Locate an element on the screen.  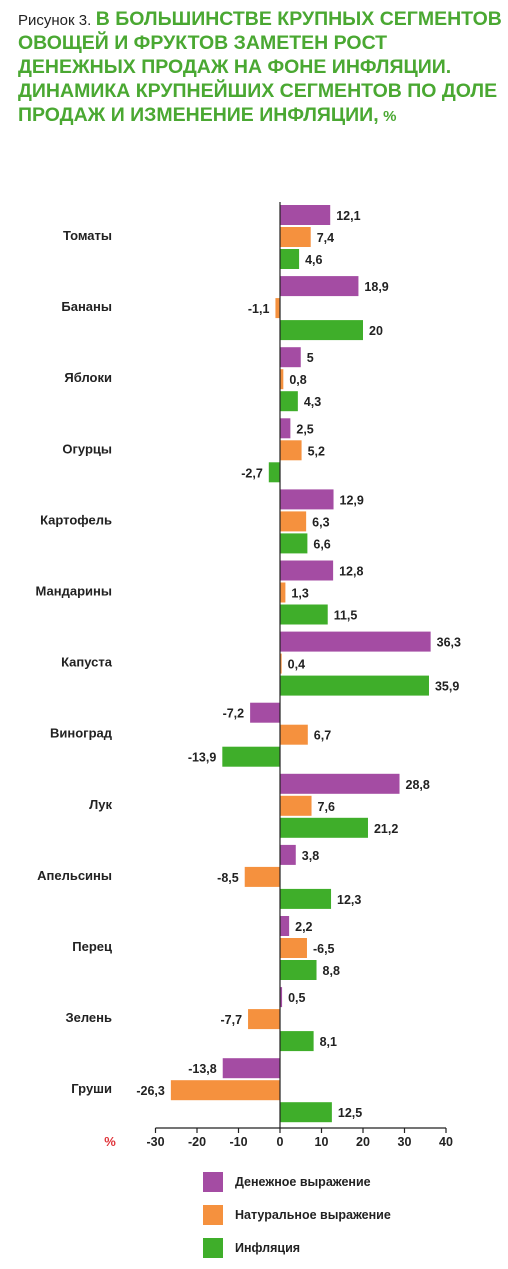
data-label-money-potatoes: 12,9 is located at coordinates (352, 500).